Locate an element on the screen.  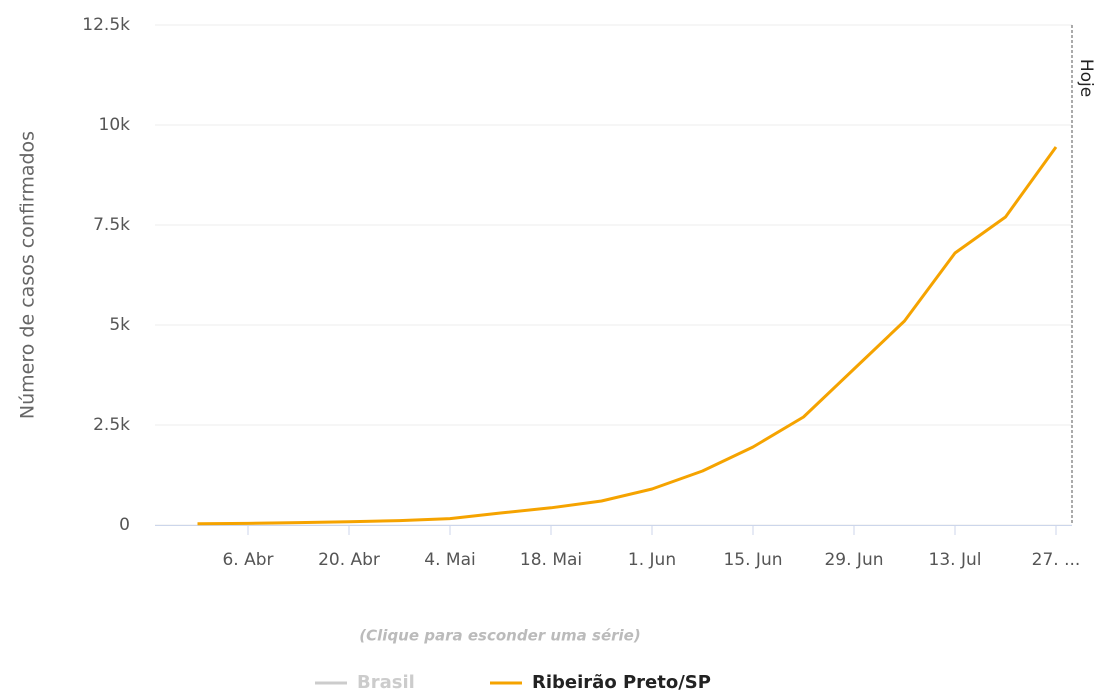
y-axis-label: Número de casos confirmados is located at coordinates (28, 275).